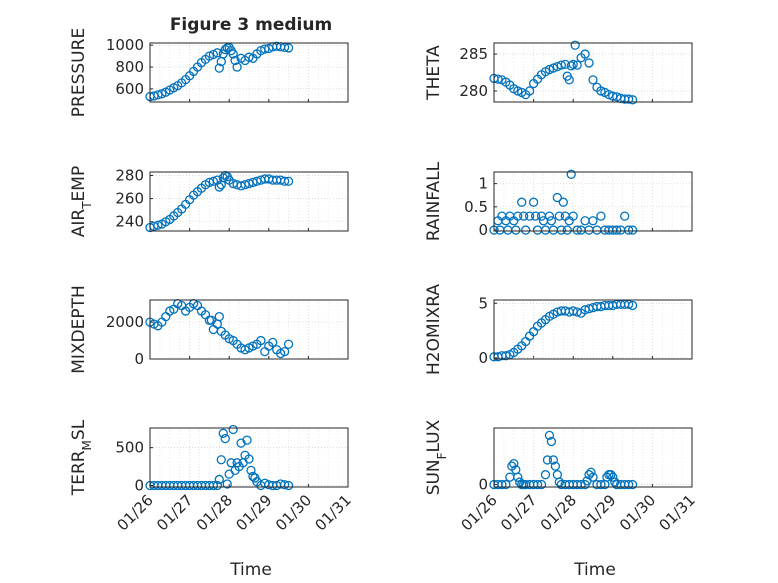  I want to click on y-tick-label: 600, so click(129, 89).